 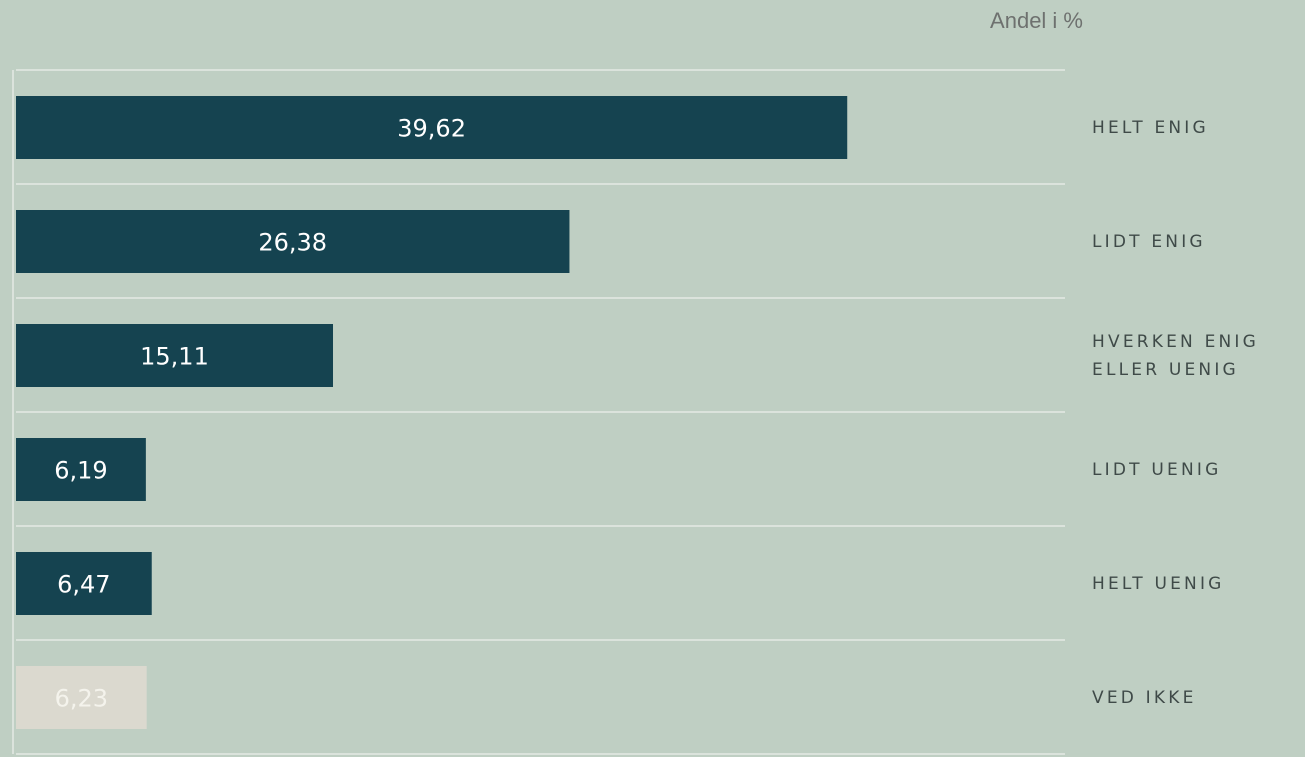 What do you see at coordinates (1150, 128) in the screenshot?
I see `category-label: HELT ENIG` at bounding box center [1150, 128].